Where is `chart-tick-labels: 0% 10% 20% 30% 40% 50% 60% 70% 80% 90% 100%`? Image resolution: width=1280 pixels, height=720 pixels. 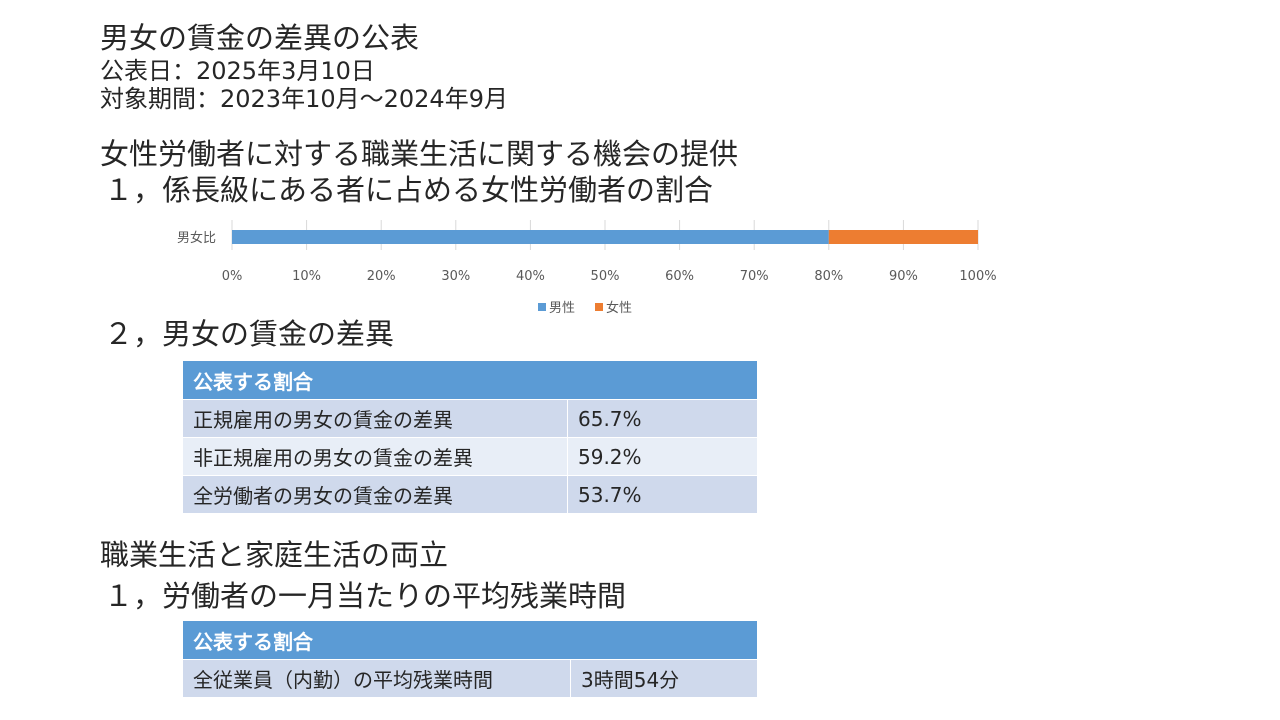 chart-tick-labels: 0% 10% 20% 30% 40% 50% 60% 70% 80% 90% 100% is located at coordinates (609, 276).